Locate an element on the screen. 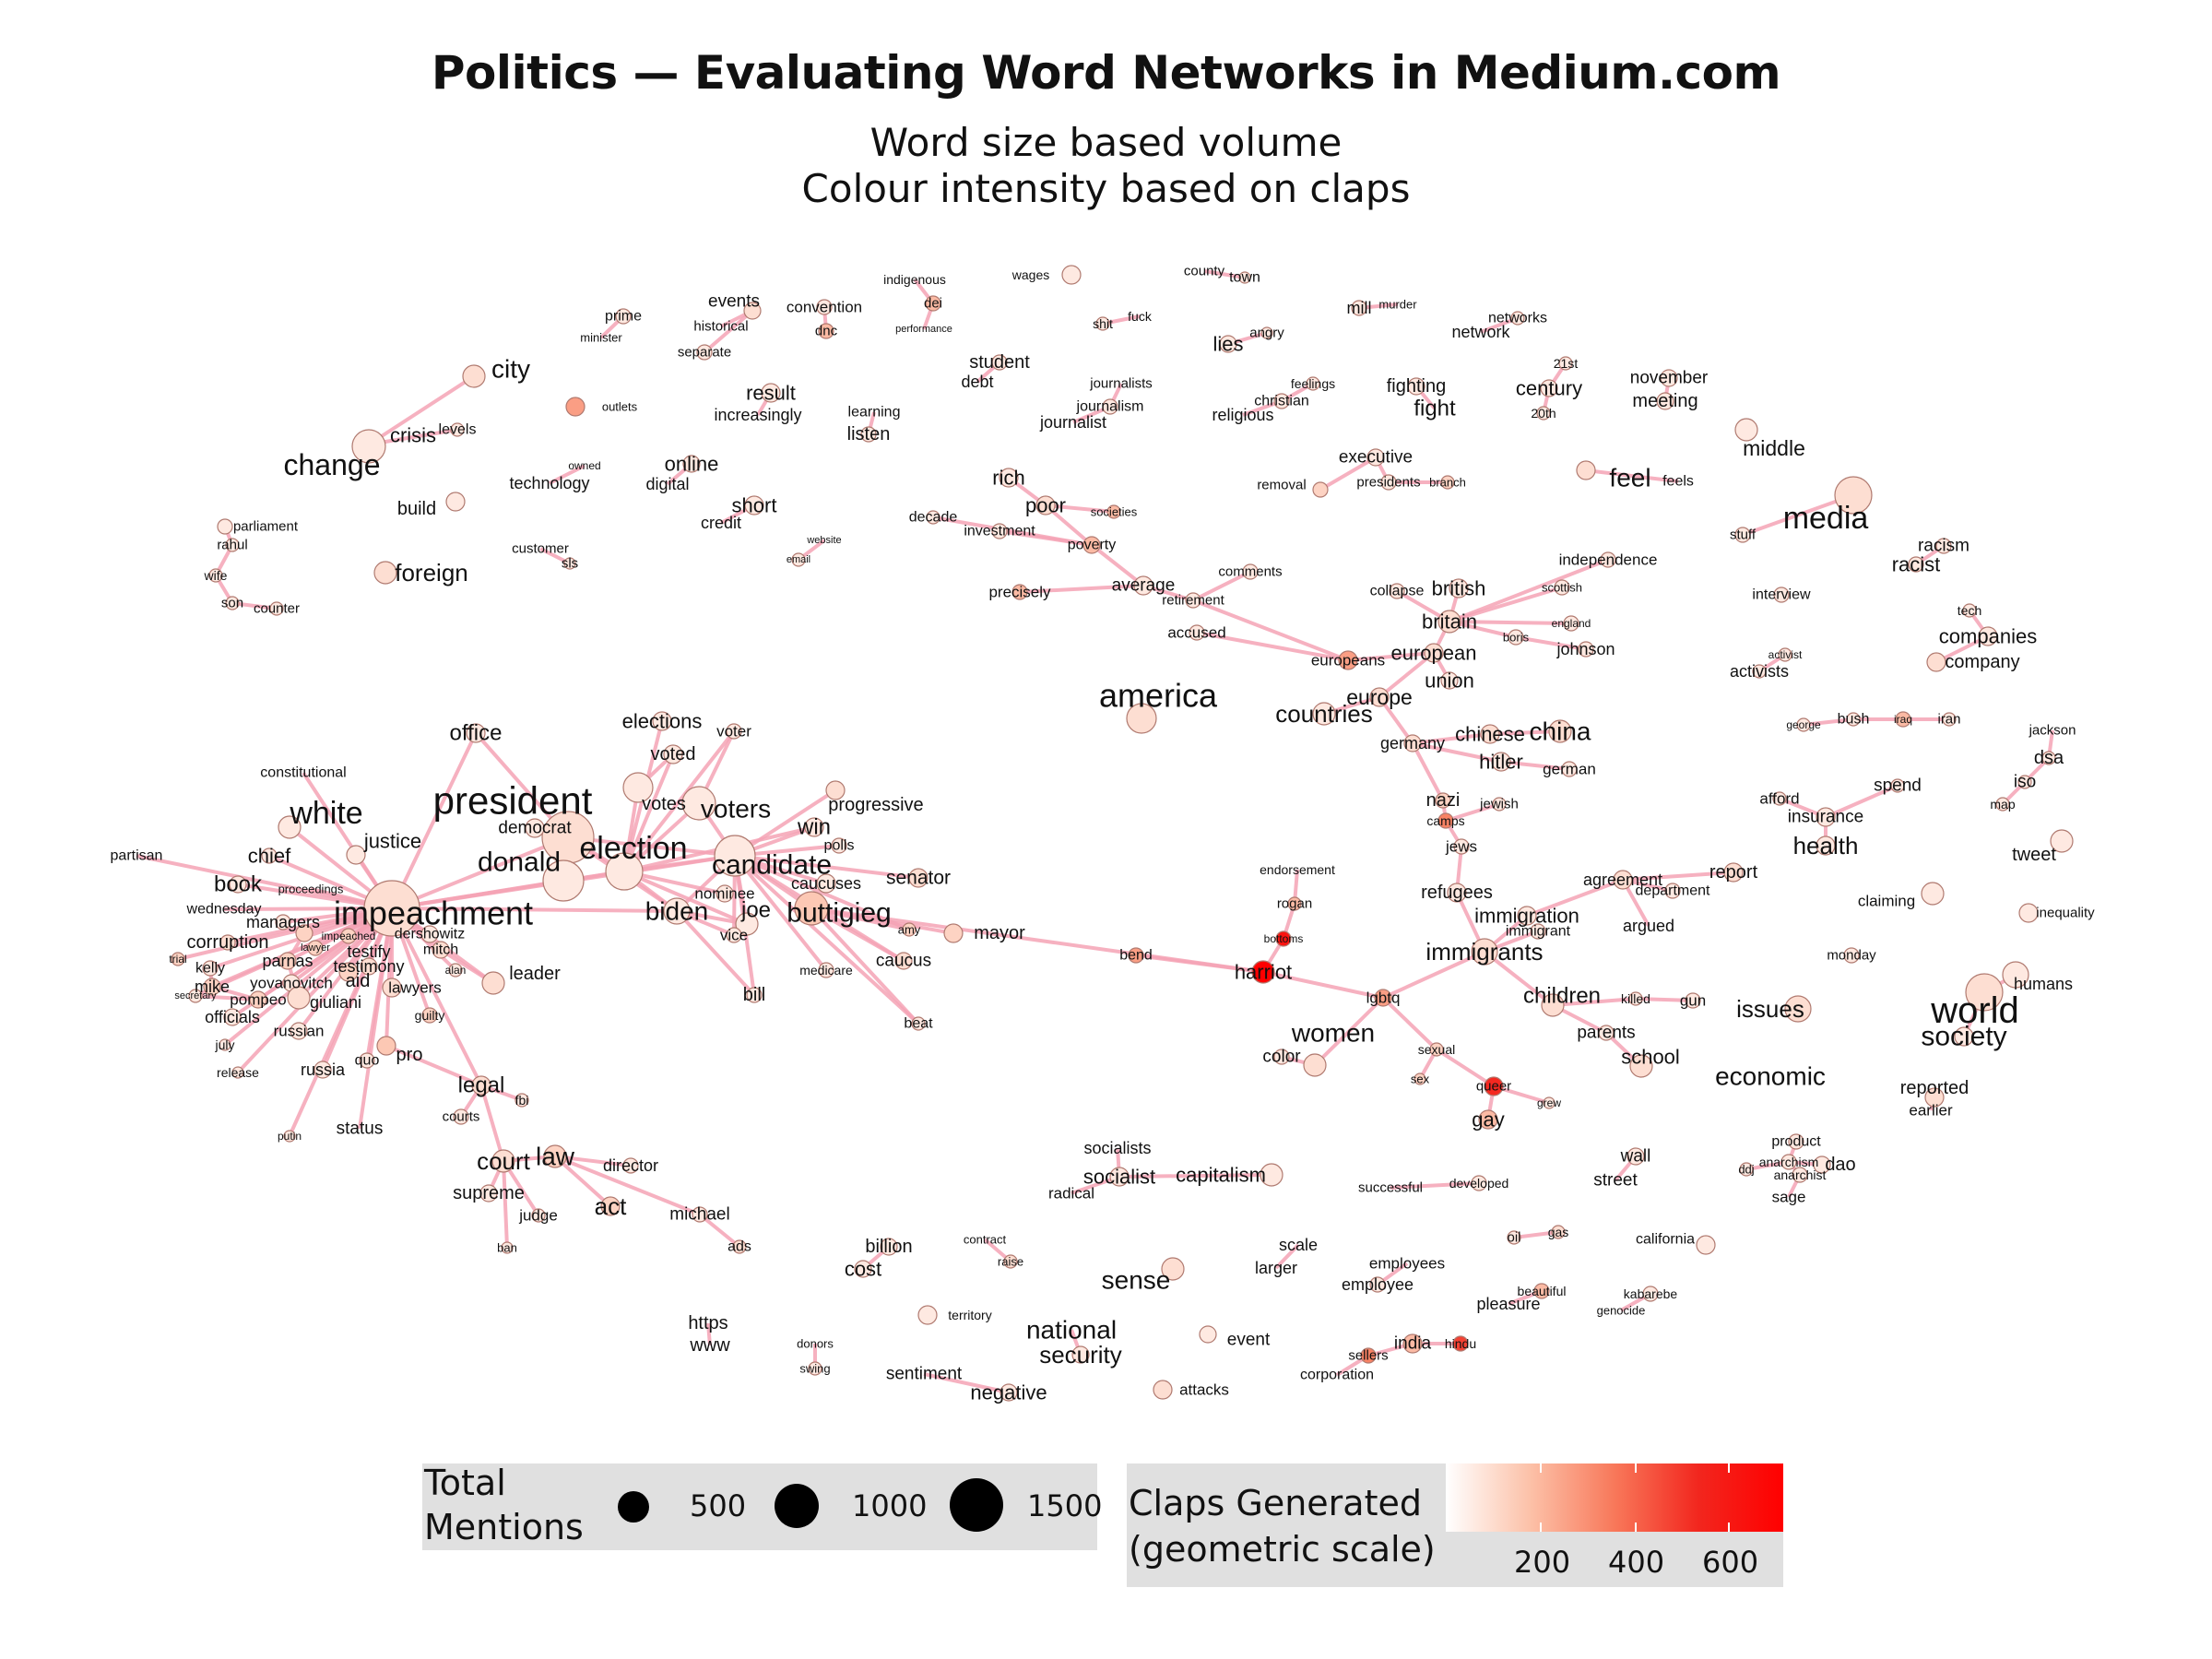 Image resolution: width=2212 pixels, height=1659 pixels. node-society is located at coordinates (1964, 1037).